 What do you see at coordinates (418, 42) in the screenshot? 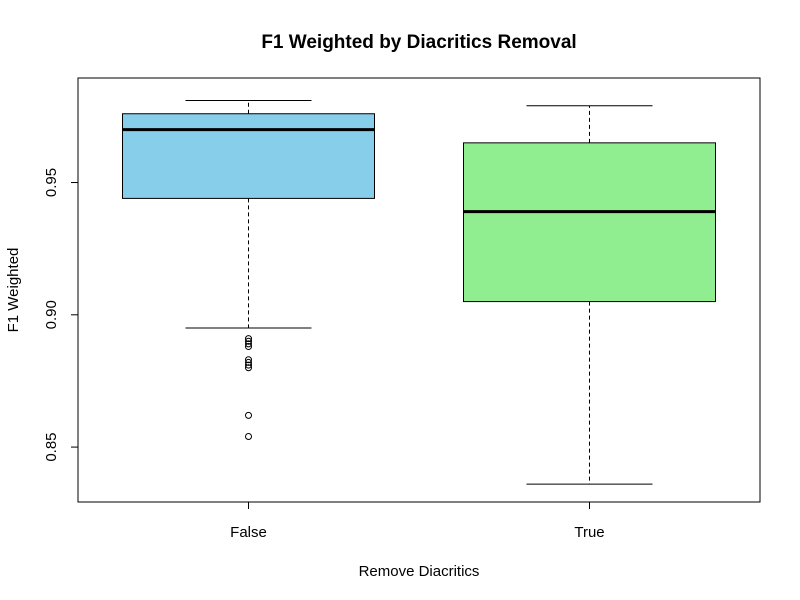
I see `chart-title: F1 Weighted by Diacritics Removal` at bounding box center [418, 42].